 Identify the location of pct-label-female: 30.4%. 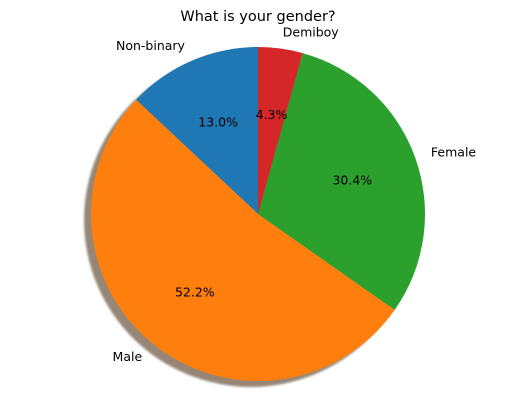
(352, 180).